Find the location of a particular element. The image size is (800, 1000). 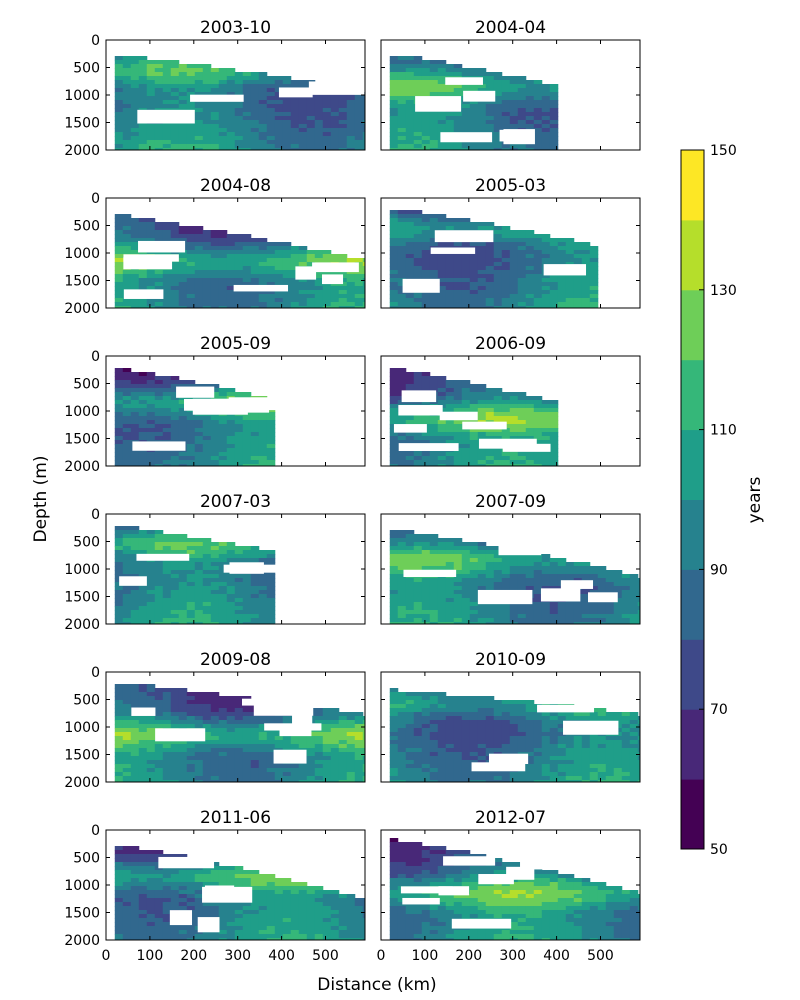

panel-2005-03: 2005-03 is located at coordinates (510, 242).